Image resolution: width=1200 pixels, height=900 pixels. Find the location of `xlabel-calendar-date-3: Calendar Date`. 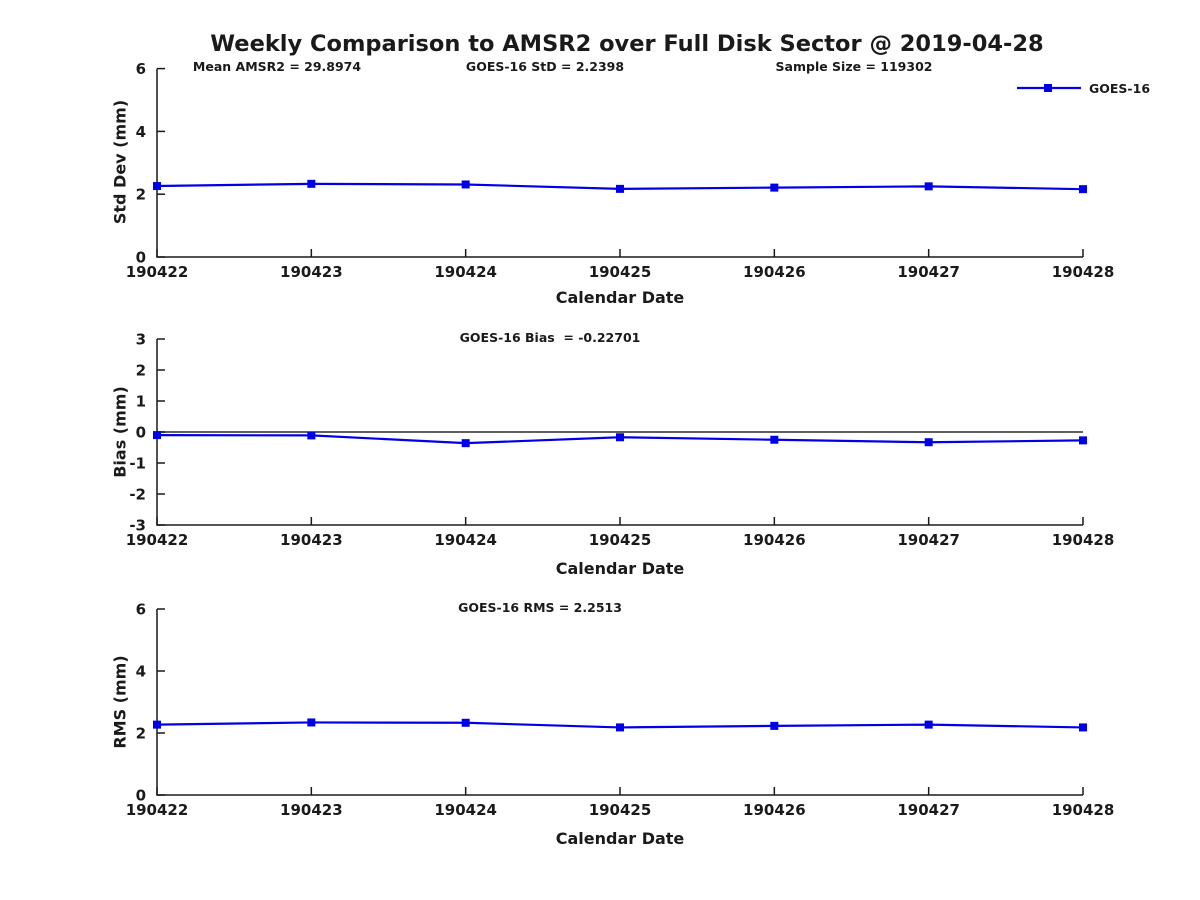

xlabel-calendar-date-3: Calendar Date is located at coordinates (620, 838).